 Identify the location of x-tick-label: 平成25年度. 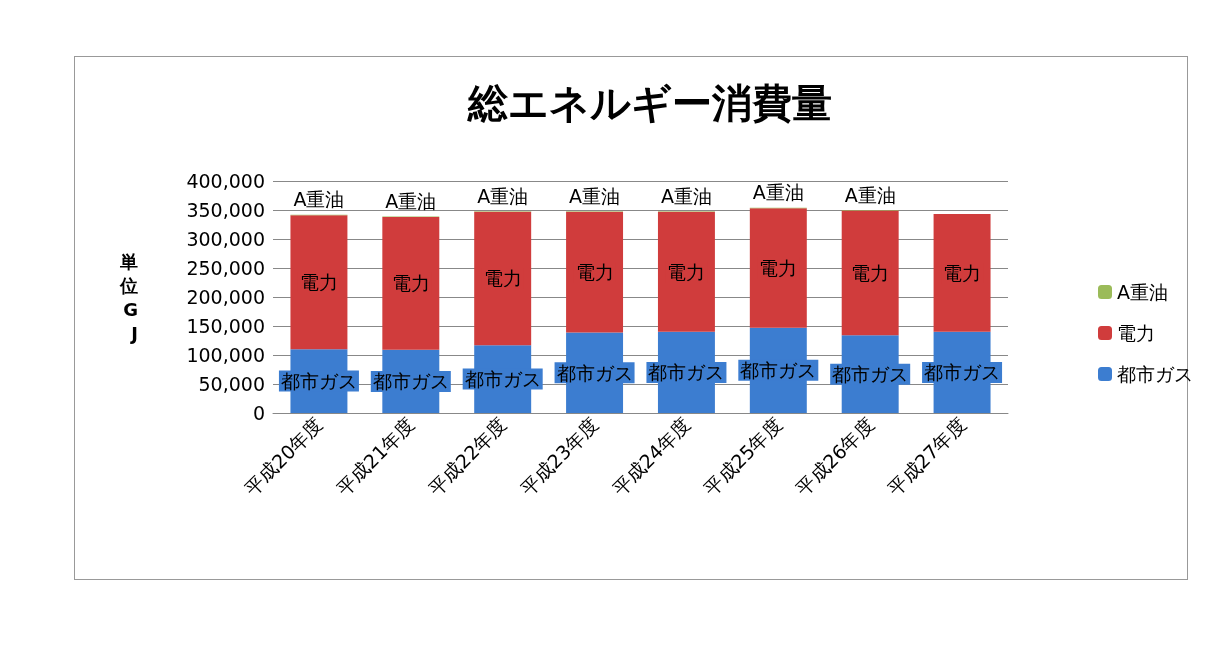
(743, 456).